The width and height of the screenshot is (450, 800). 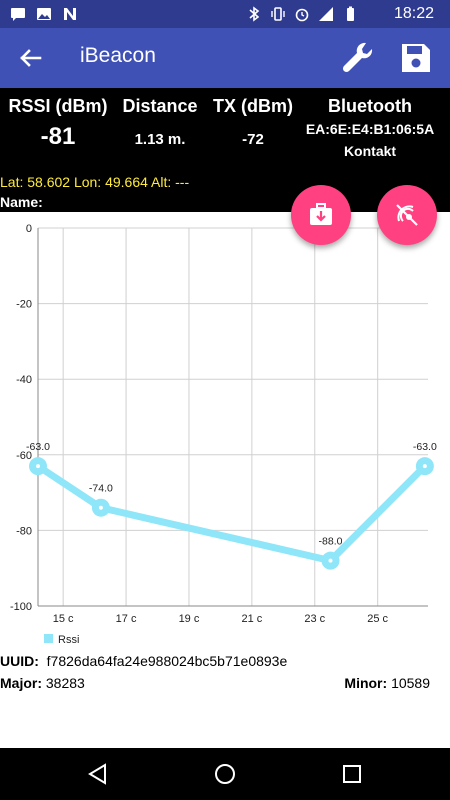 I want to click on bluetooth-column: Bluetooth EA:6E:E4:B1:06:5A Kontakt, so click(x=370, y=127).